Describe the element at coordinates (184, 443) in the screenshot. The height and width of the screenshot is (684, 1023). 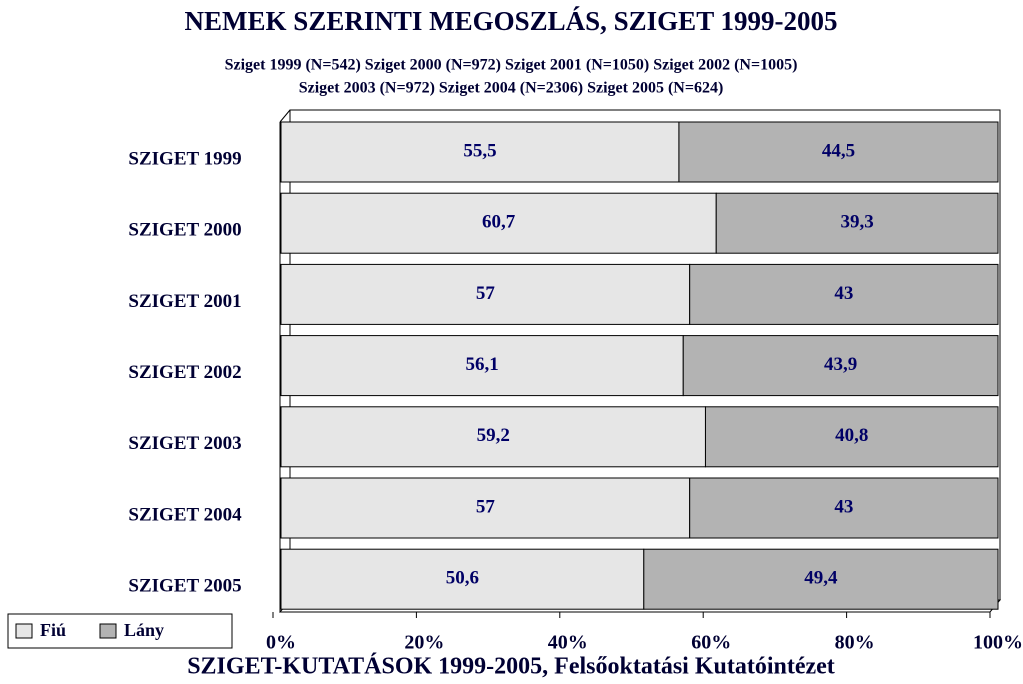
I see `y-tick-label: SZIGET 2003` at that location.